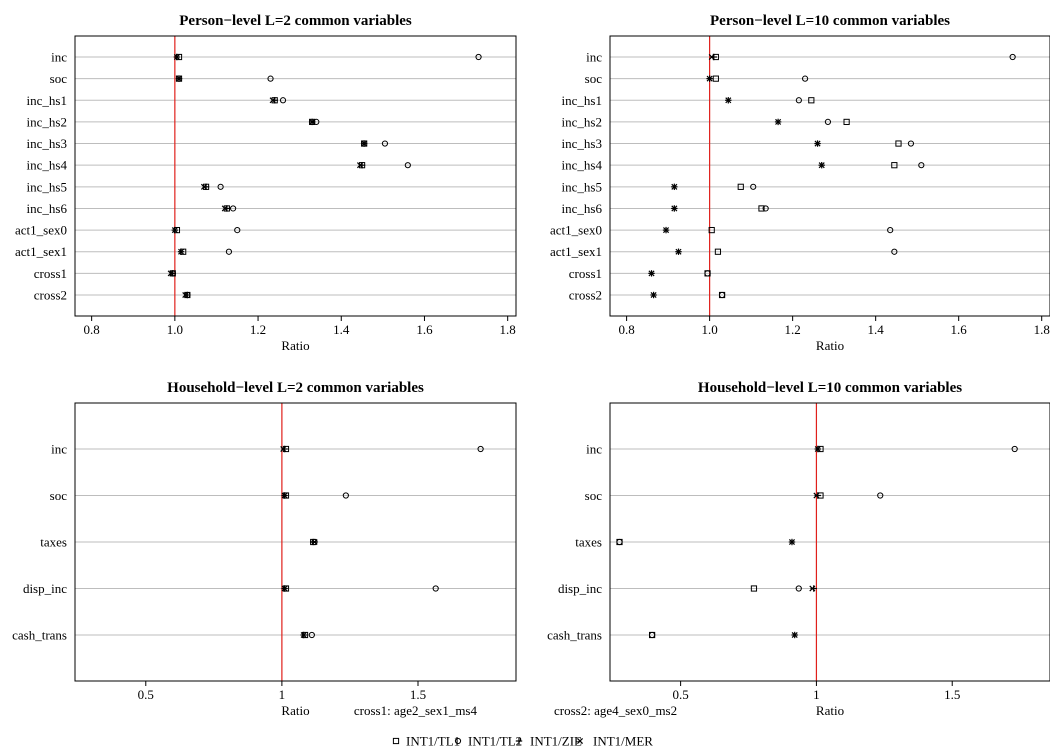 The height and width of the screenshot is (754, 1050). What do you see at coordinates (582, 165) in the screenshot?
I see `category-label: inc_hs4` at bounding box center [582, 165].